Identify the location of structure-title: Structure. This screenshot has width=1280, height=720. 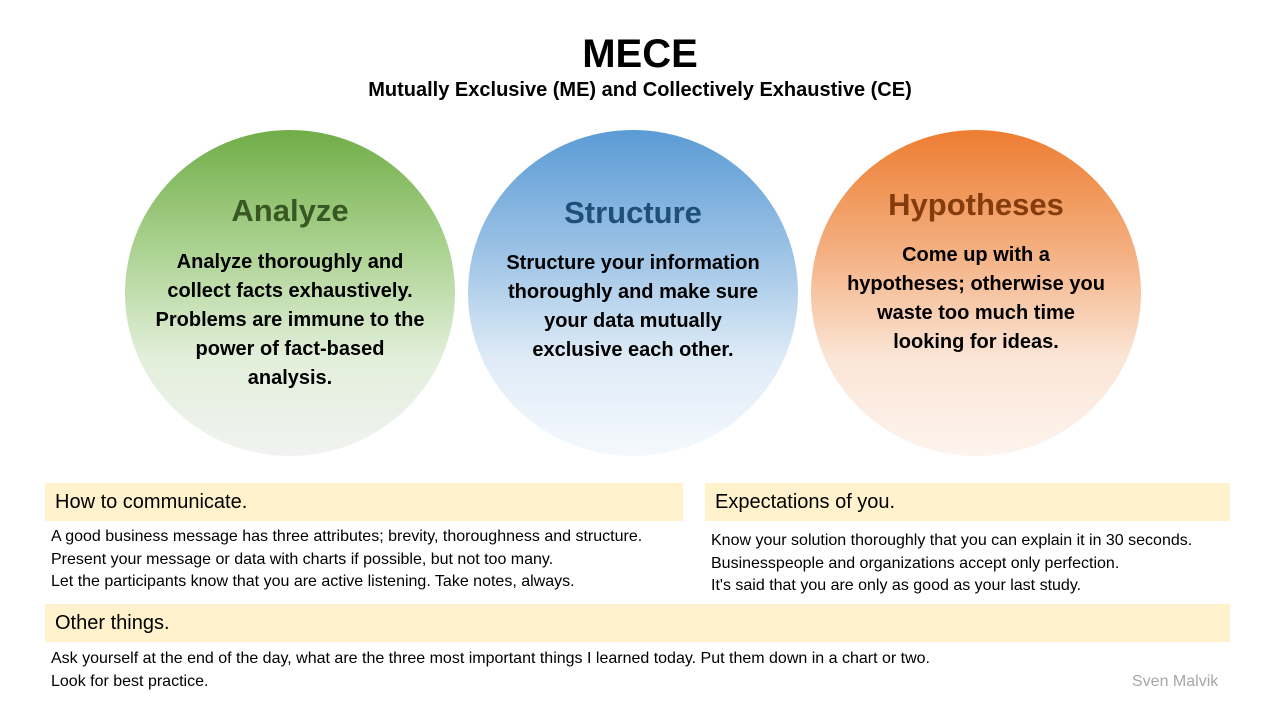
(633, 212).